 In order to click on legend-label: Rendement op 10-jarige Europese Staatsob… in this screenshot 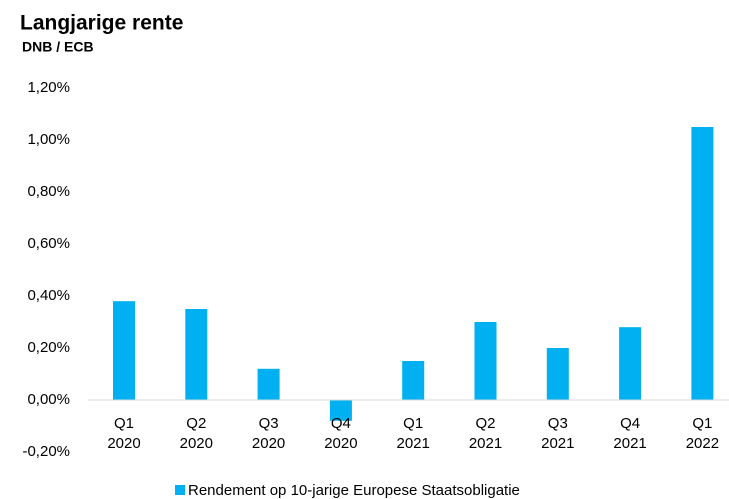, I will do `click(354, 490)`.